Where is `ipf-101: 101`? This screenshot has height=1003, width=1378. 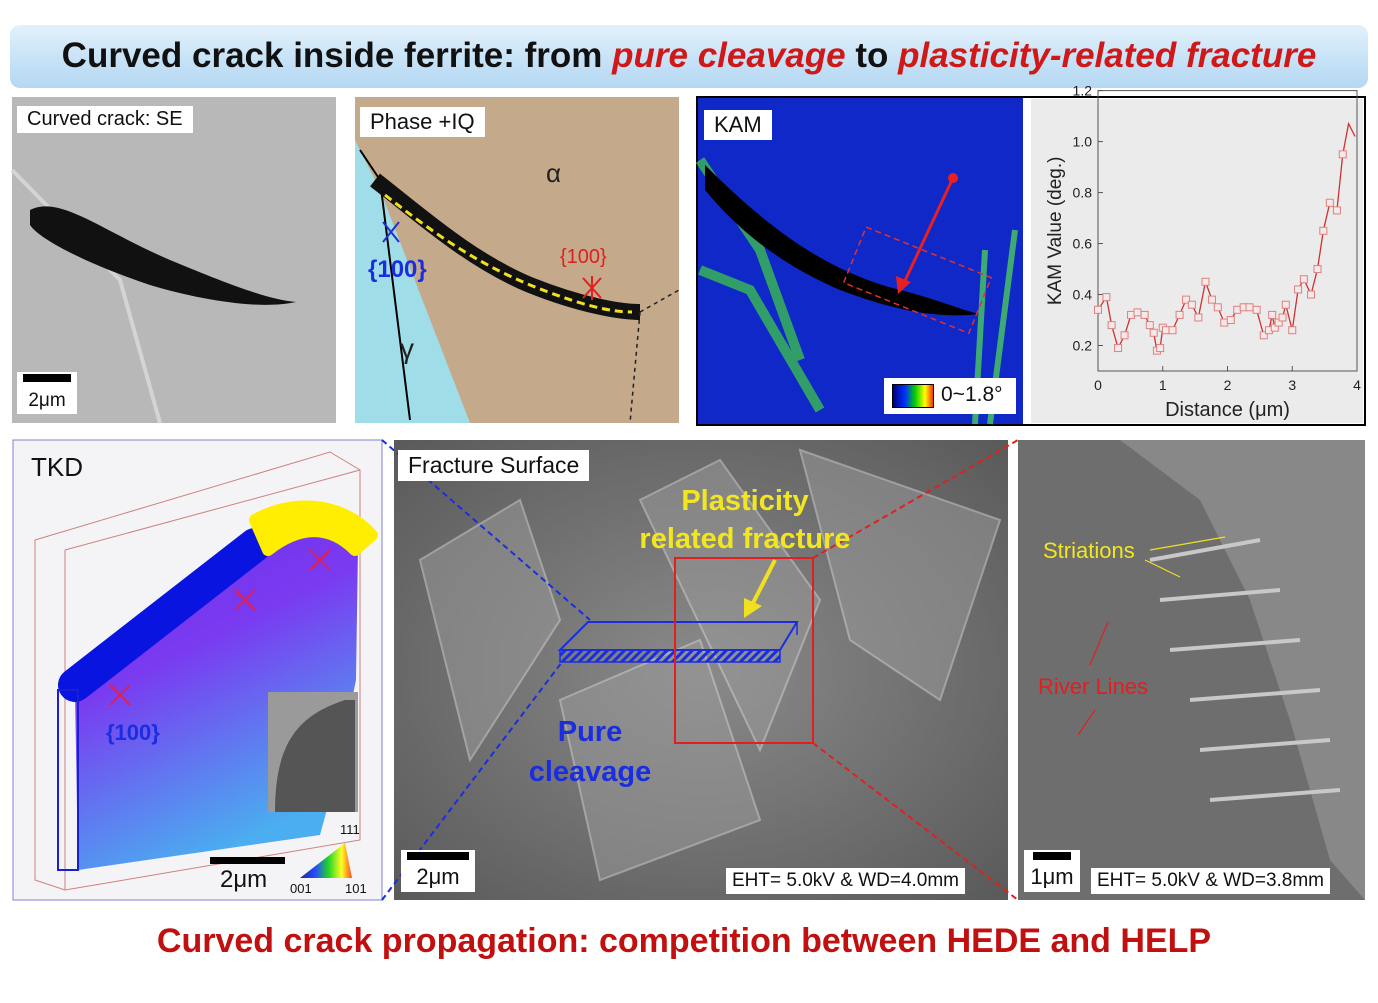
ipf-101: 101 is located at coordinates (356, 888).